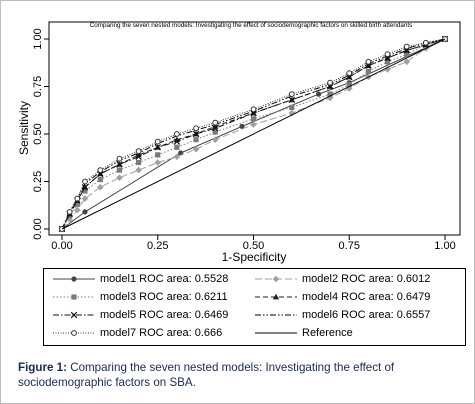 The image size is (475, 404). I want to click on legend-item-reference: Reference, so click(303, 333).